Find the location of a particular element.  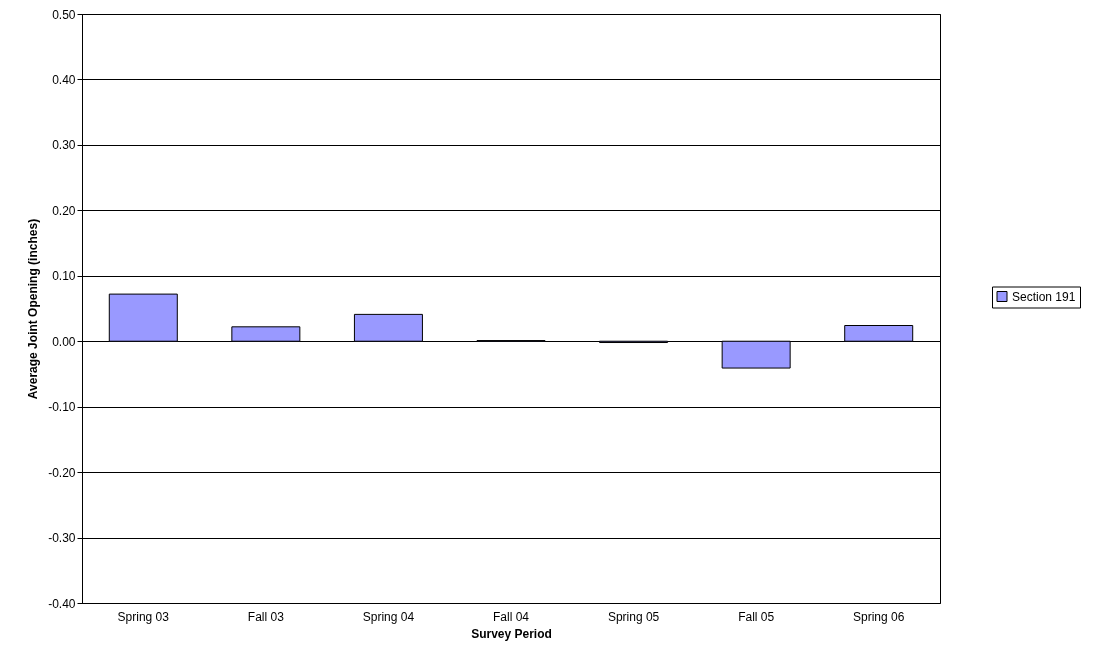

y-axis-title: Average Joint Opening (inches) is located at coordinates (33, 309).